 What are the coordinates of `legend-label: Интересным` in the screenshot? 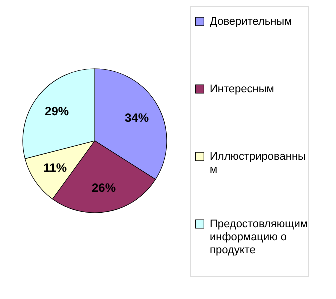 It's located at (242, 89).